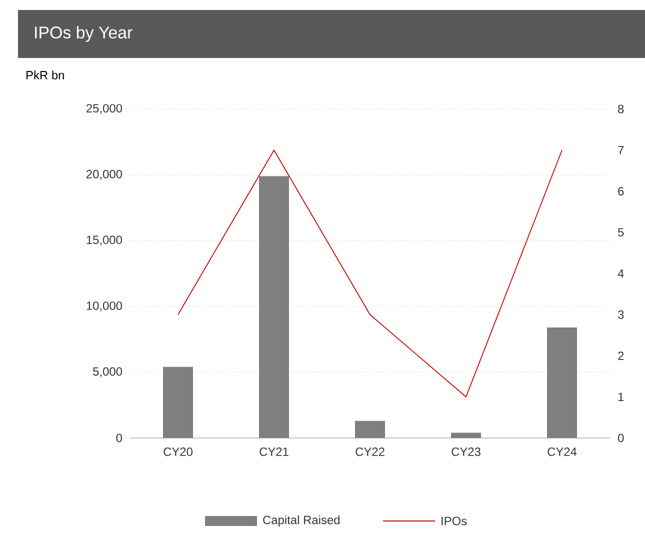  I want to click on legend-label: IPOs, so click(454, 521).